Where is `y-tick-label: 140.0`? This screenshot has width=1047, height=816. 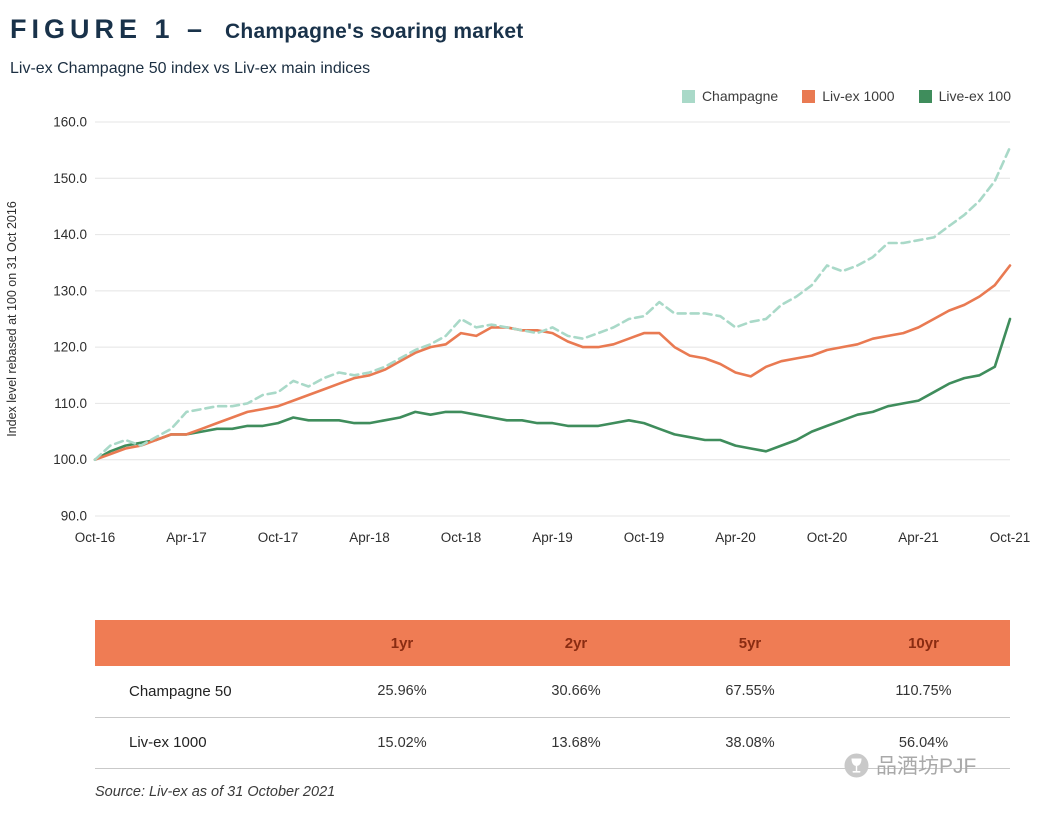 y-tick-label: 140.0 is located at coordinates (70, 234).